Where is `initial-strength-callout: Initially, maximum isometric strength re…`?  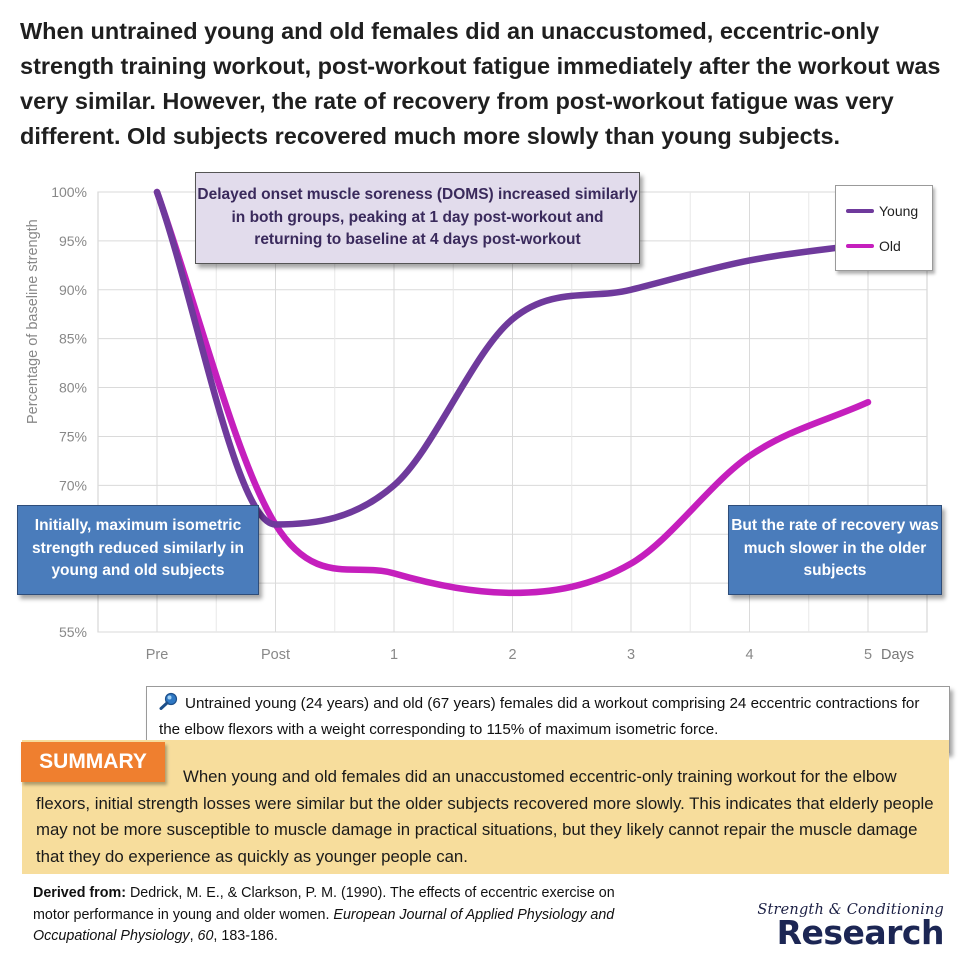
initial-strength-callout: Initially, maximum isometric strength re… is located at coordinates (138, 550).